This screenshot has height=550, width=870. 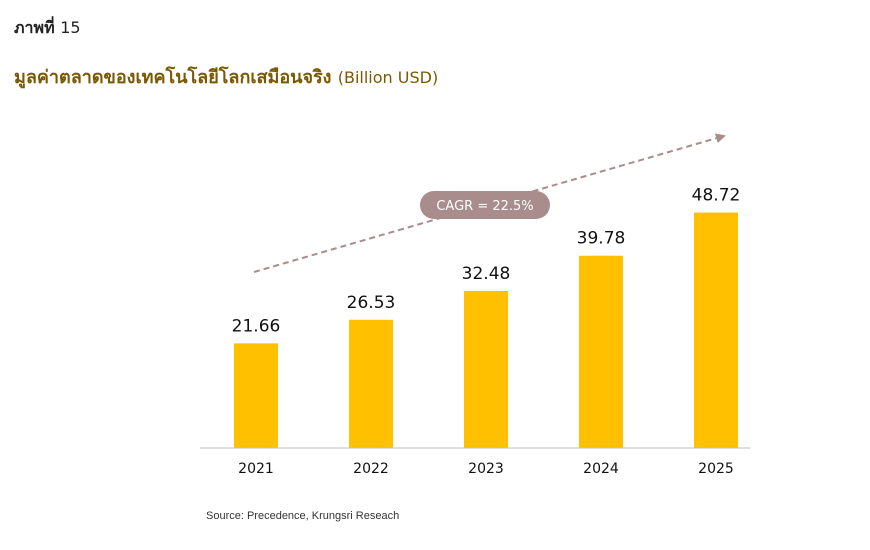 I want to click on x-tick-label-2024: 2024, so click(x=601, y=469).